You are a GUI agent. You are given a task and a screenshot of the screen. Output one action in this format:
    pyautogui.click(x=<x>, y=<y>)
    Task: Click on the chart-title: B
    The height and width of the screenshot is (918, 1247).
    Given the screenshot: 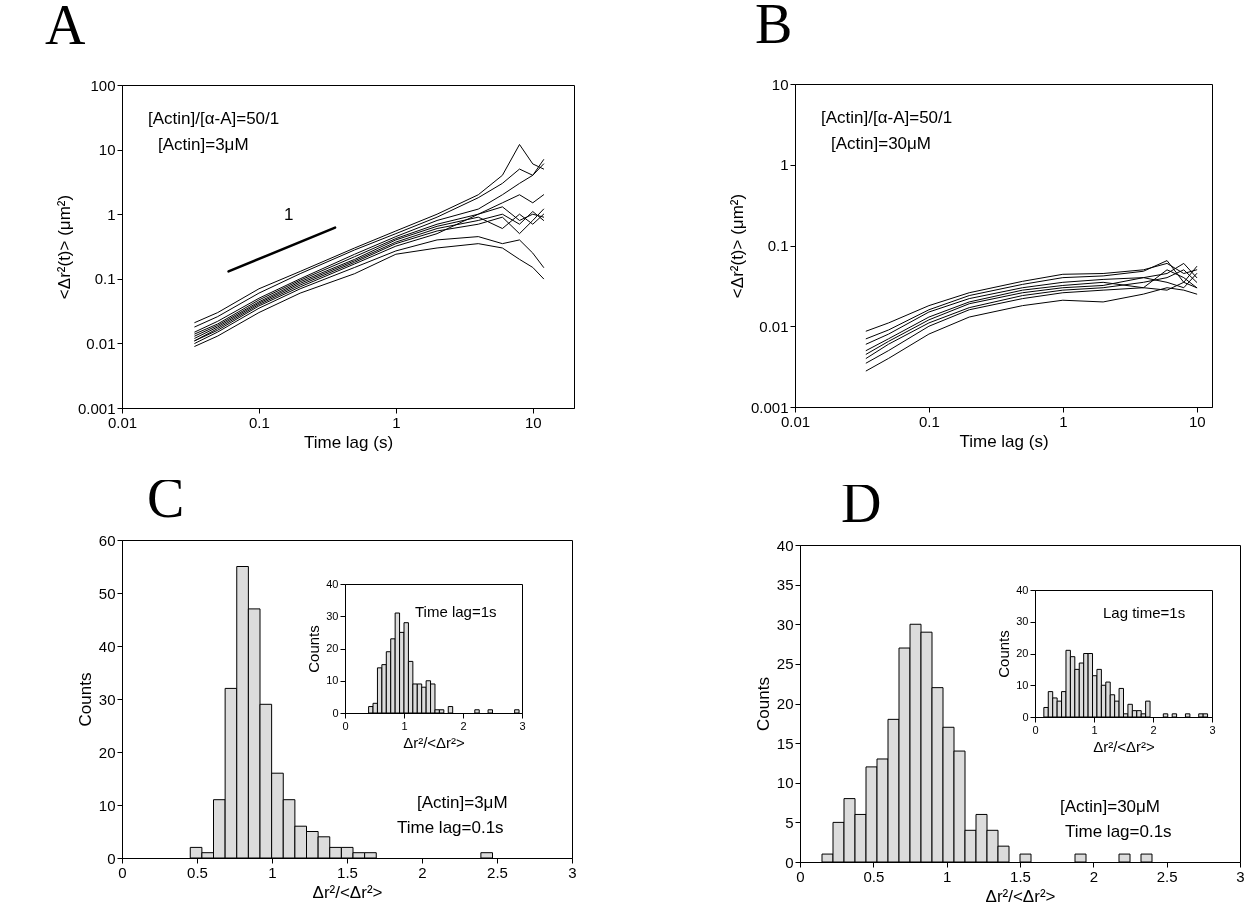 What is the action you would take?
    pyautogui.click(x=774, y=27)
    